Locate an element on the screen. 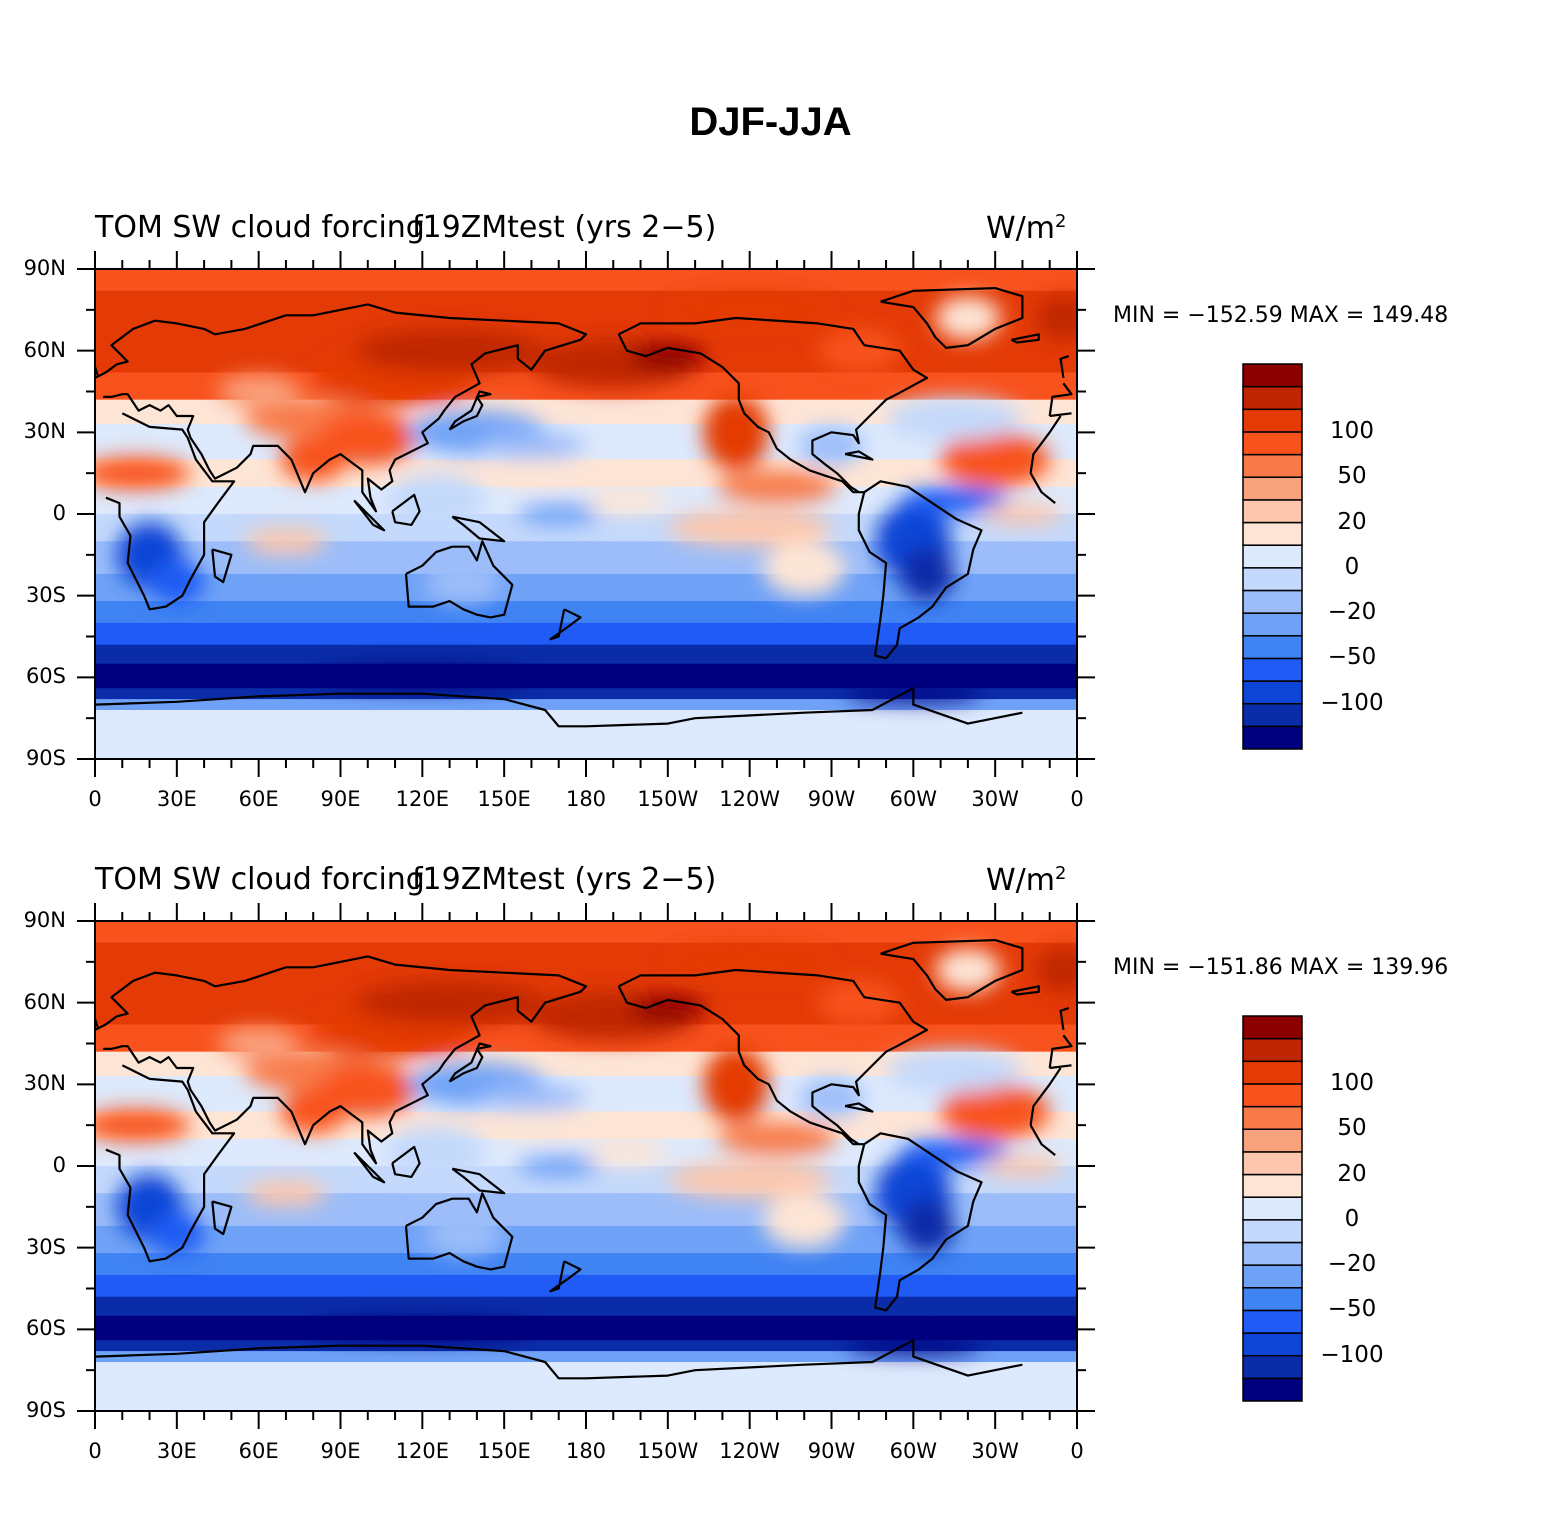 The width and height of the screenshot is (1541, 1538). lat-tick-label: 30N is located at coordinates (44, 1083).